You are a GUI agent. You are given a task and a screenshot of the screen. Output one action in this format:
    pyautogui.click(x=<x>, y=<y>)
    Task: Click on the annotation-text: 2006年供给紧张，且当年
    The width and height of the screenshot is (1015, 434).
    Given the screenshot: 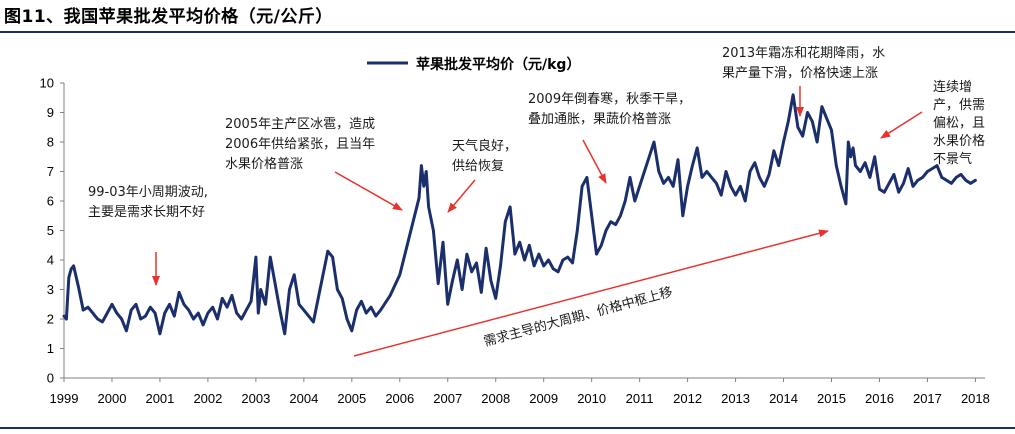 What is the action you would take?
    pyautogui.click(x=300, y=144)
    